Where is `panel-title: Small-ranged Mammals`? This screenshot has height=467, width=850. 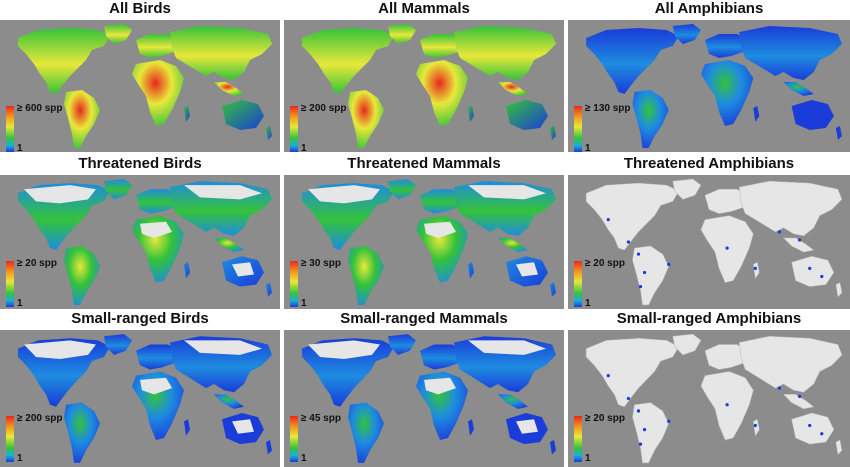
panel-title: Small-ranged Mammals is located at coordinates (424, 318).